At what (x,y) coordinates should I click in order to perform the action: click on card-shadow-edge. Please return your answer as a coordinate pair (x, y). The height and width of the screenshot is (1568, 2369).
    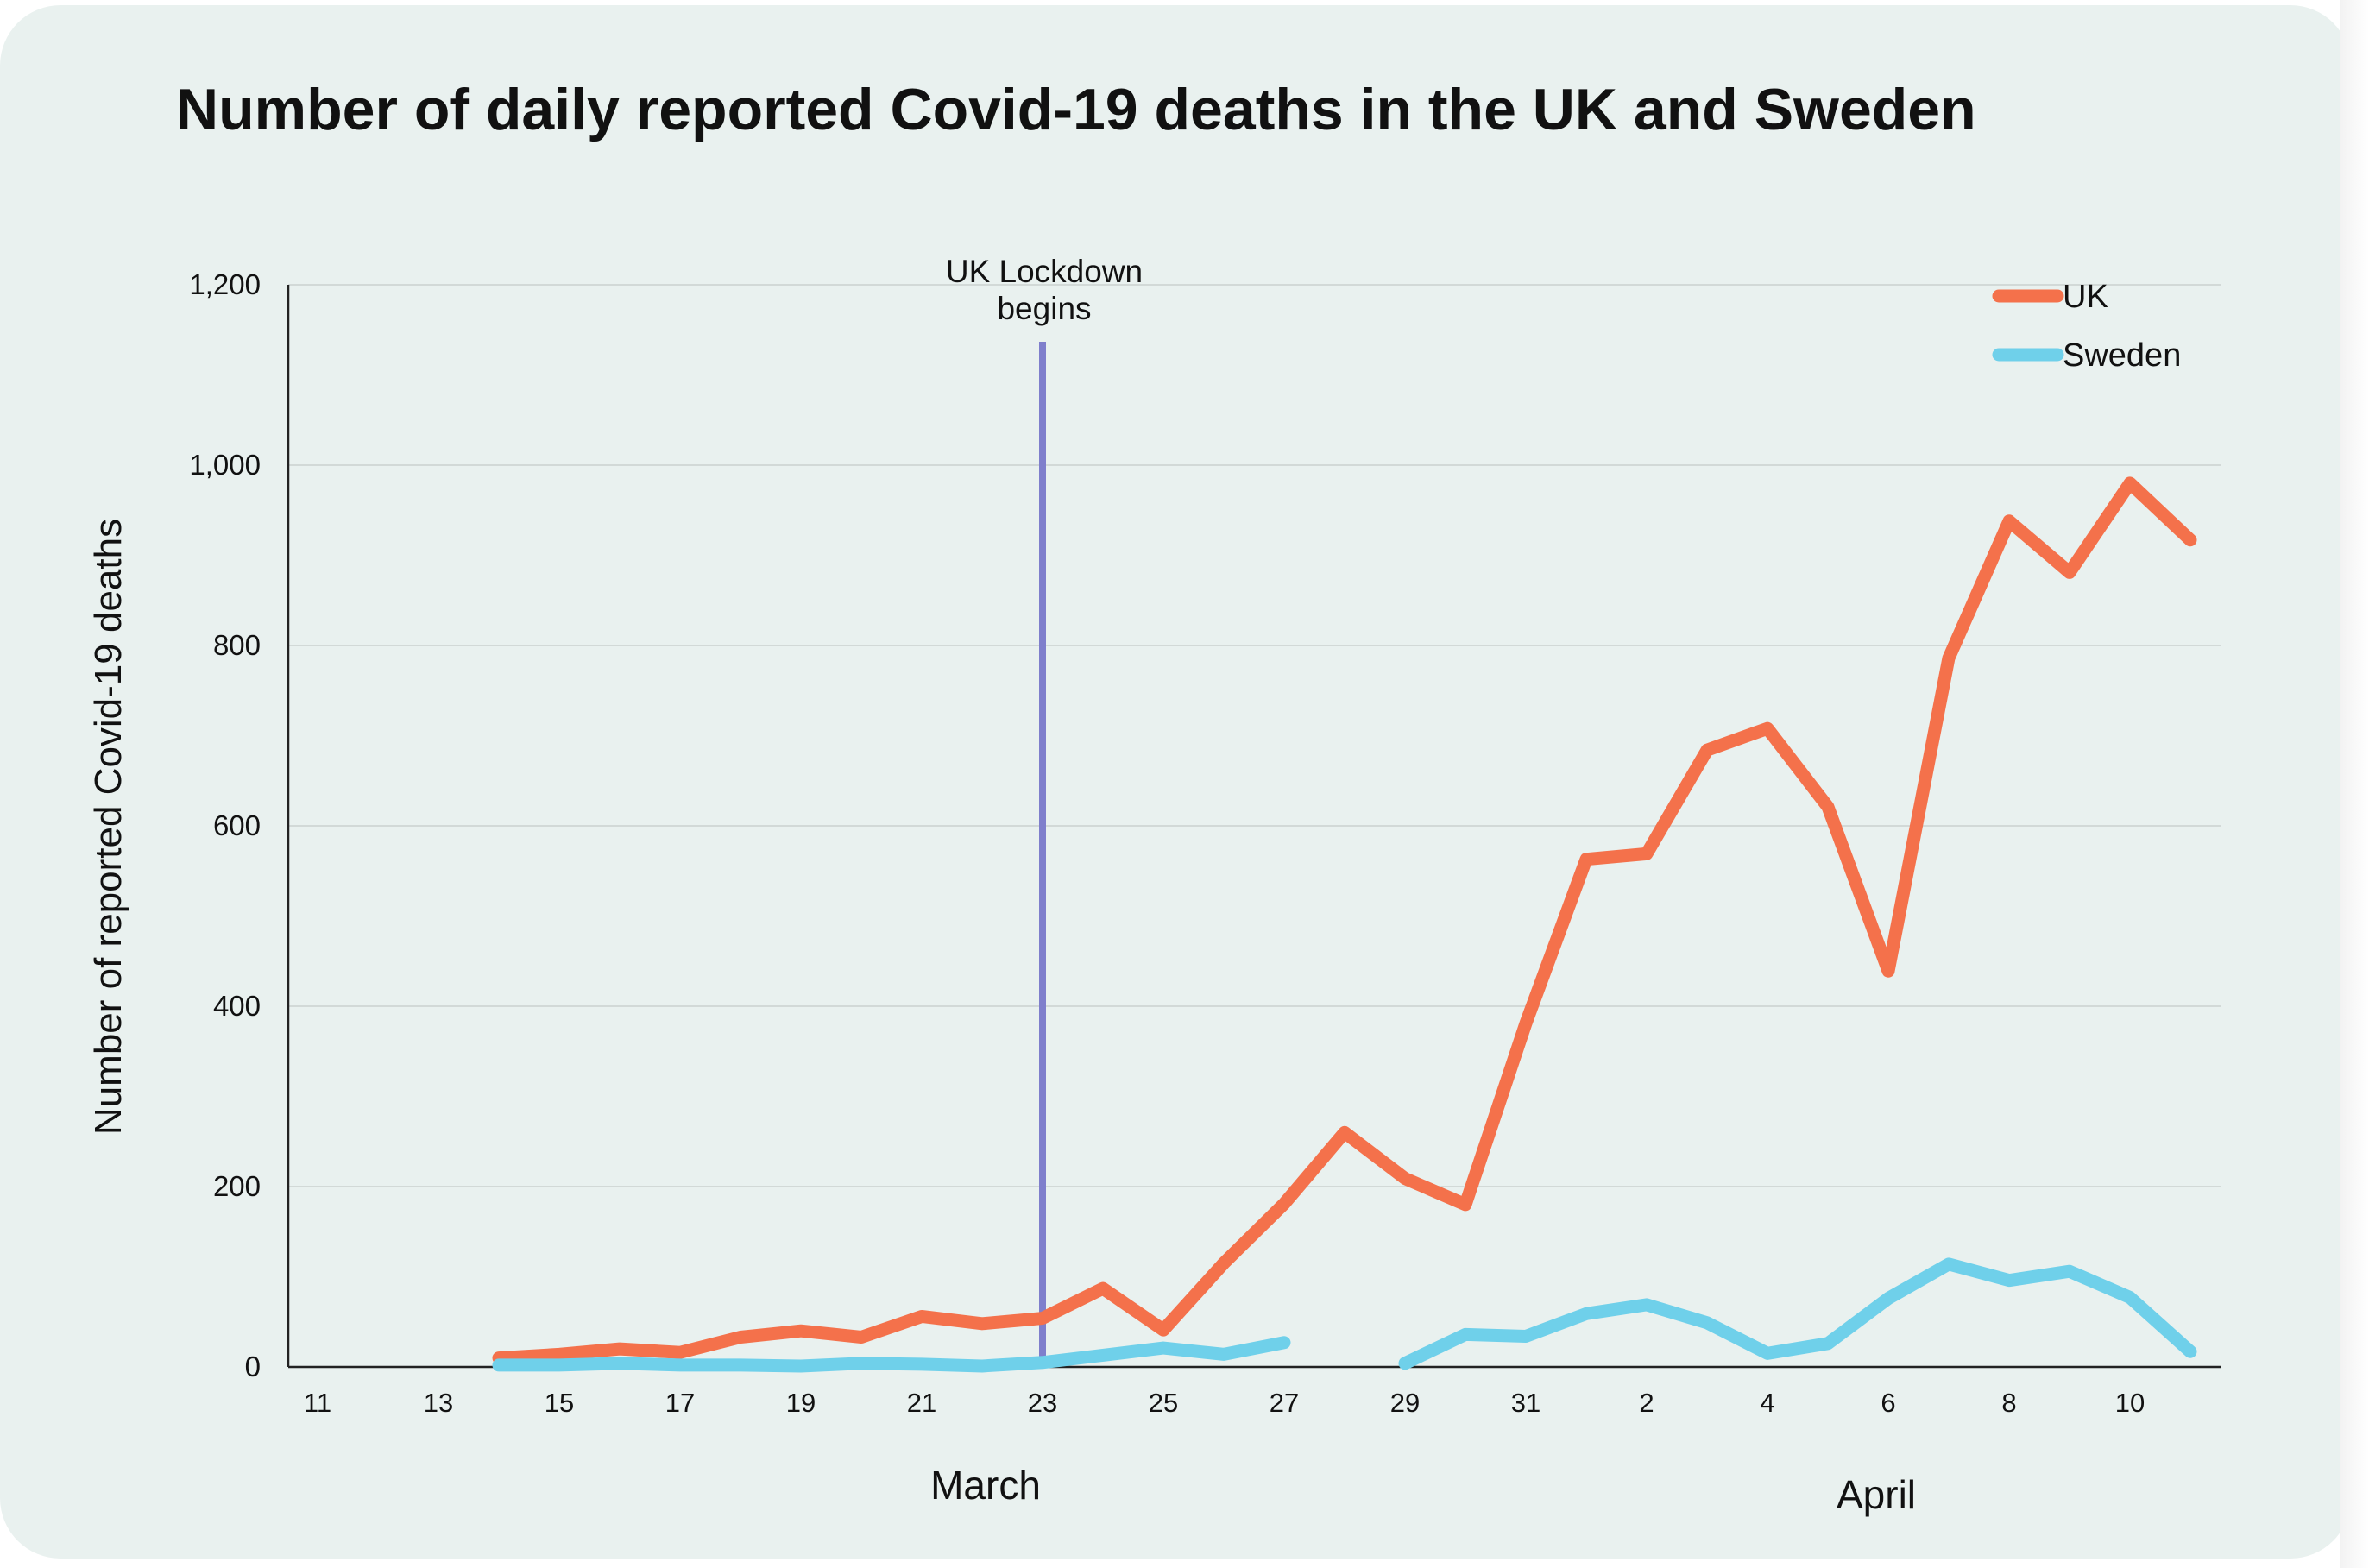
    Looking at the image, I should click on (2354, 784).